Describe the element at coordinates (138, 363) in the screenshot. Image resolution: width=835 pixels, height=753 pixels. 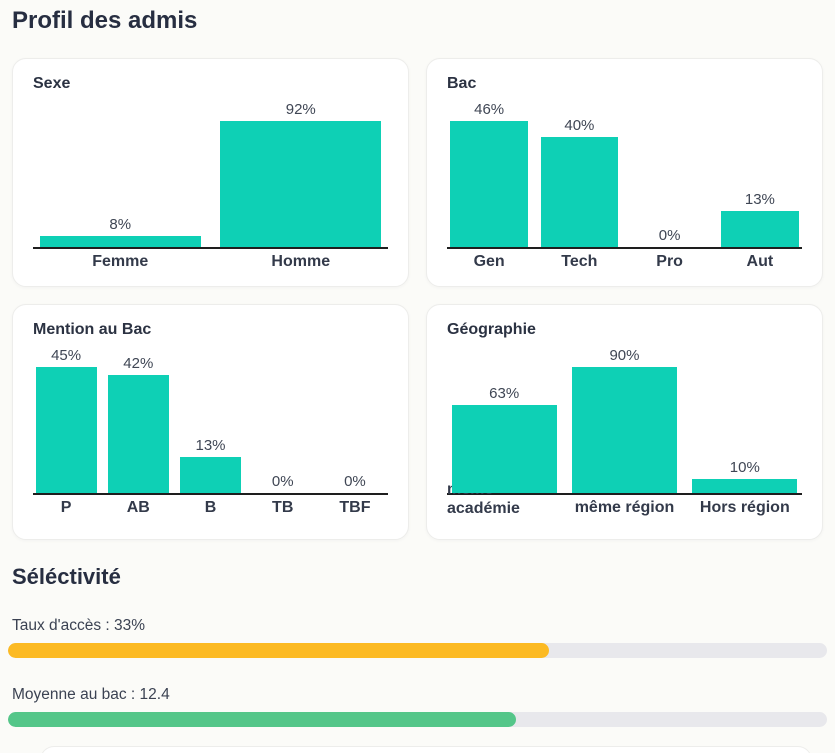
I see `bar-value-label: 42%` at that location.